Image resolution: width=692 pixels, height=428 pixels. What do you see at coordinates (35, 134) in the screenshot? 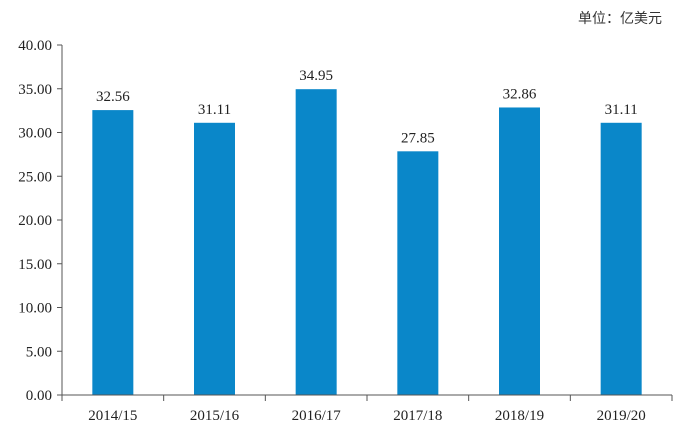
I see `y-tick-label: 30.00` at bounding box center [35, 134].